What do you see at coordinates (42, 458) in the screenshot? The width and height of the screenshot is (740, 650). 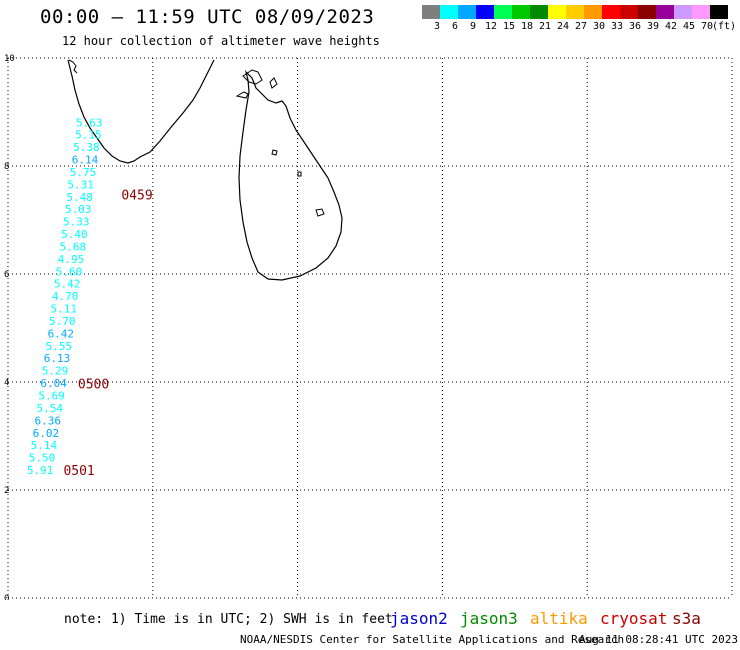 I see `swh-observation: 5.50` at bounding box center [42, 458].